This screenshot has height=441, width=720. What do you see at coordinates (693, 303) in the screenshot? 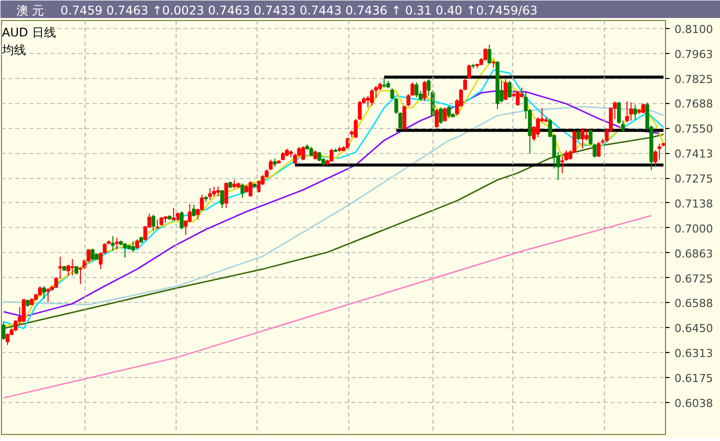
I see `y-tick-label: 0.6588` at bounding box center [693, 303].